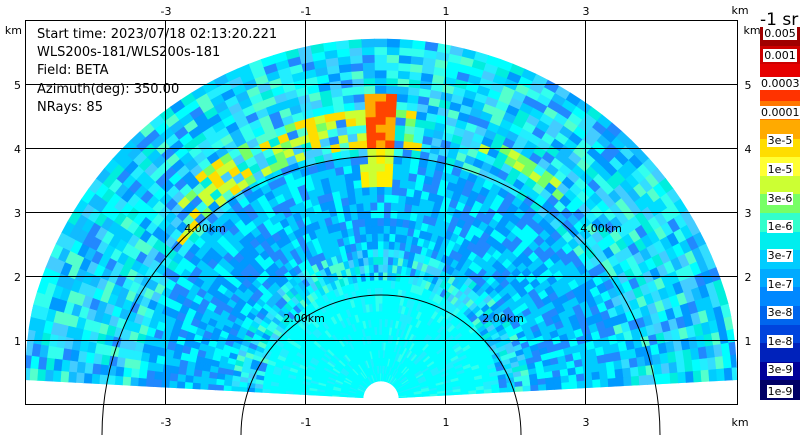  Describe the element at coordinates (780, 391) in the screenshot. I see `colorbar-tick-label: 1e-9` at that location.